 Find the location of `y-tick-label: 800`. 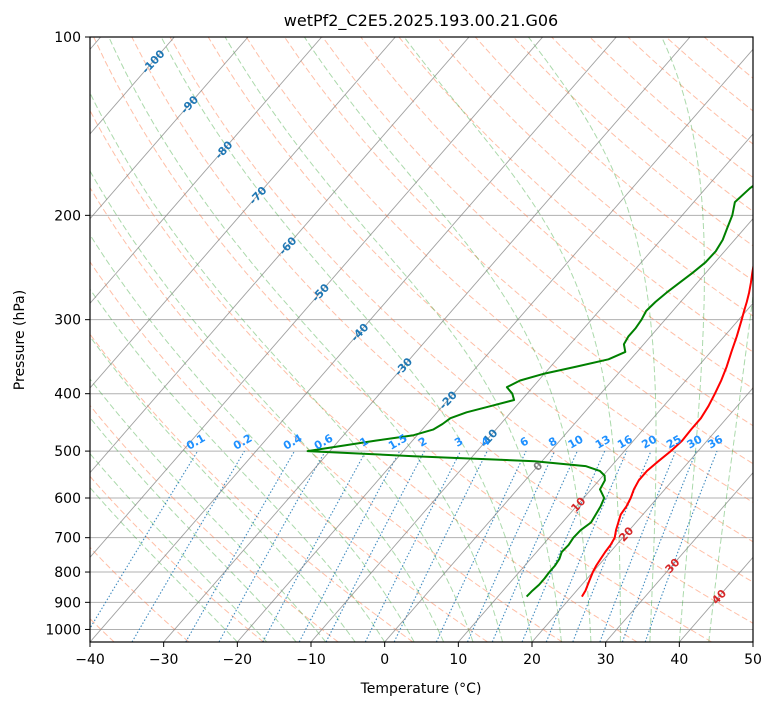

y-tick-label: 800 is located at coordinates (67, 573).